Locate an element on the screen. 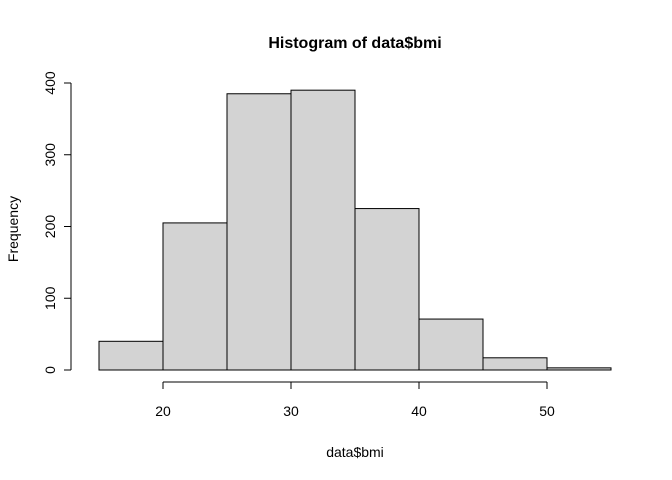  x-tick-label: 20 is located at coordinates (163, 411).